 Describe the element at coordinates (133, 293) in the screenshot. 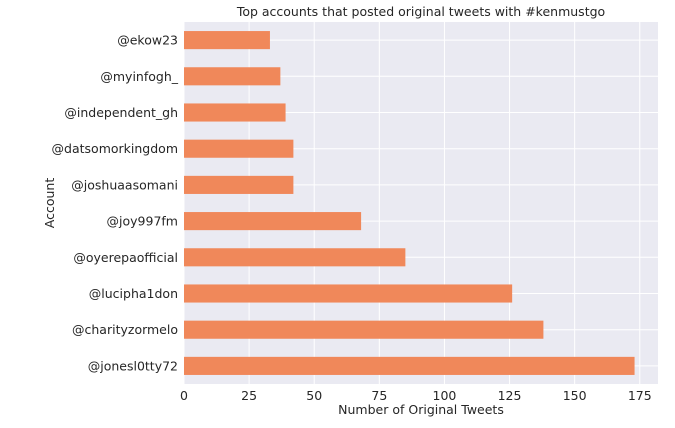

I see `y-tick-label: @lucipha1don` at that location.